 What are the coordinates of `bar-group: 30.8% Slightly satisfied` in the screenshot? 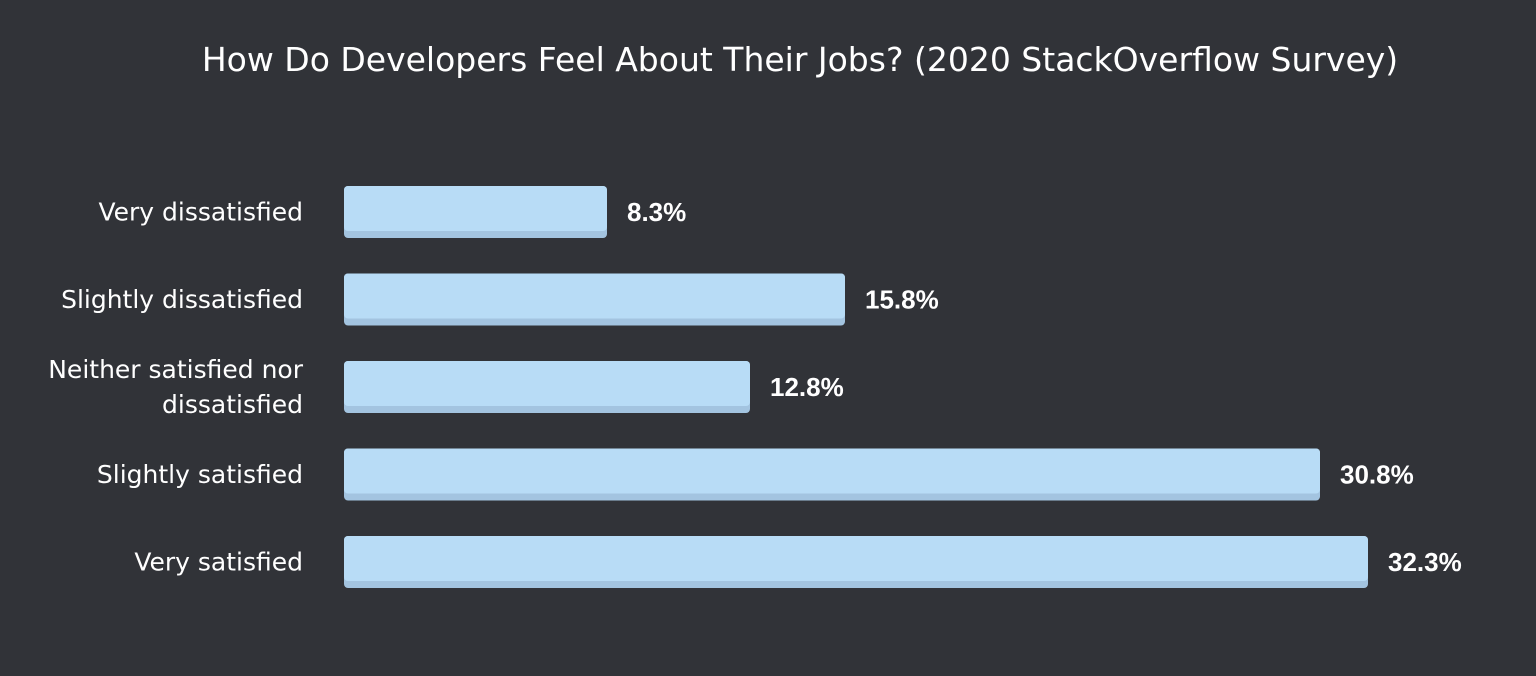 It's located at (755, 474).